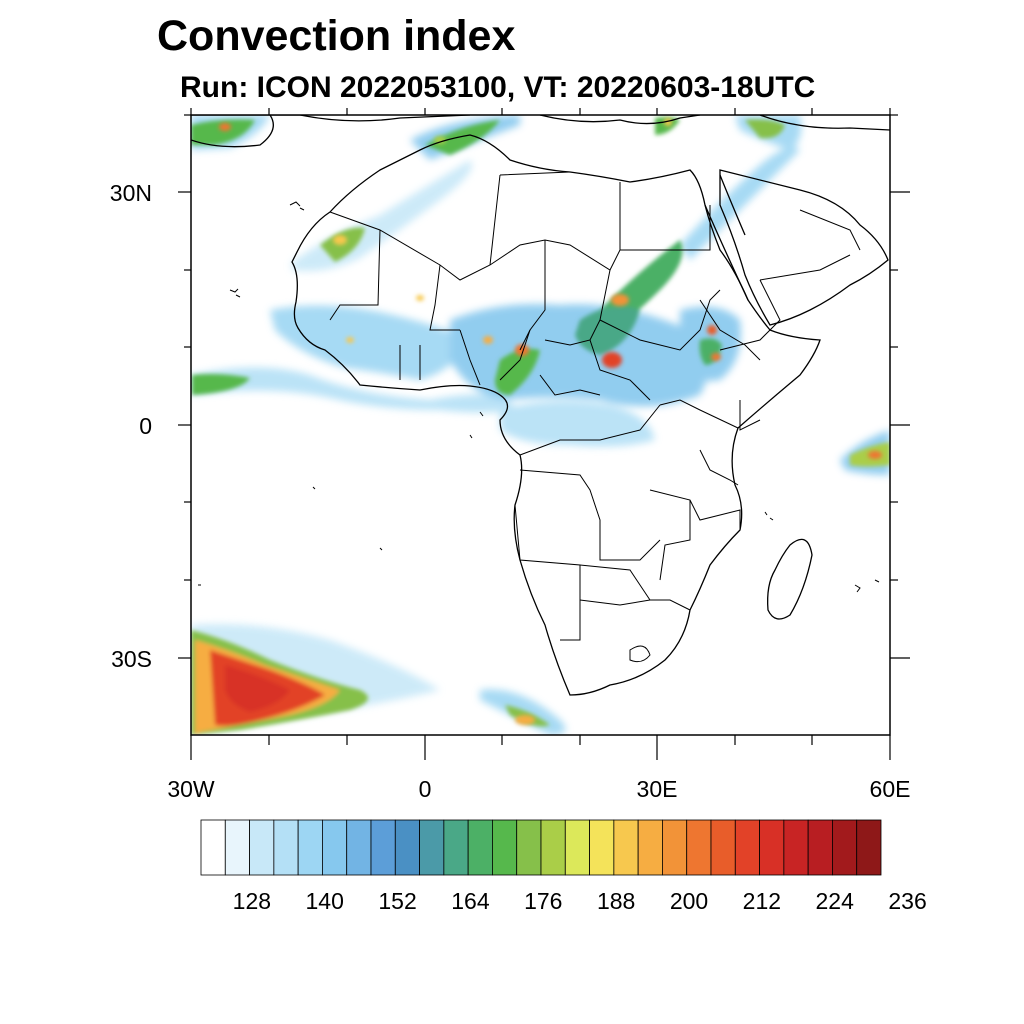  Describe the element at coordinates (616, 901) in the screenshot. I see `colorbar-label: 188` at that location.